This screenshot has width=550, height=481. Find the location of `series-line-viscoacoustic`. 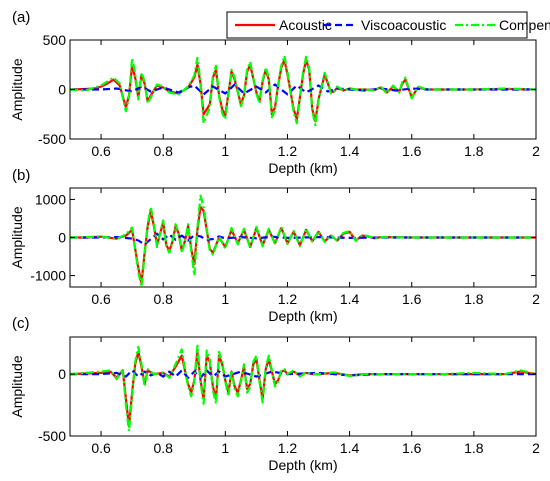

series-line-viscoacoustic is located at coordinates (303, 89).